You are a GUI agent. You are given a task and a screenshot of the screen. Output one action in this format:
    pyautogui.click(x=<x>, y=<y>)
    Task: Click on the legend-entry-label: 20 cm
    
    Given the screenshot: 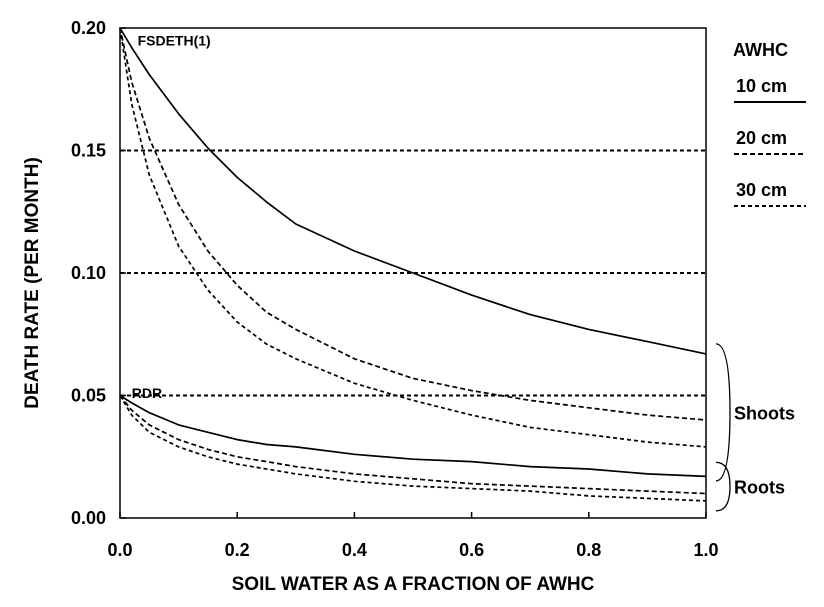 What is the action you would take?
    pyautogui.click(x=761, y=138)
    